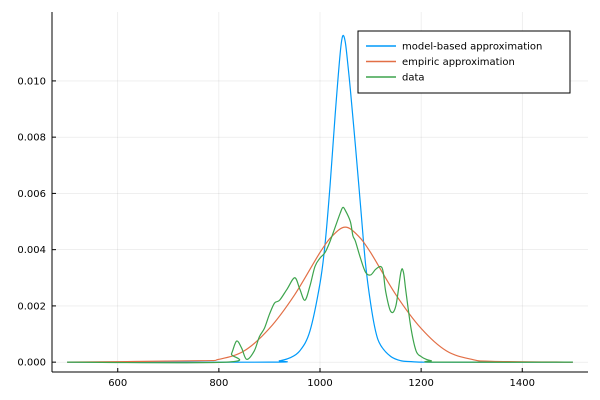 This screenshot has width=600, height=400. What do you see at coordinates (31, 250) in the screenshot?
I see `y-tick-label: 0.004` at bounding box center [31, 250].